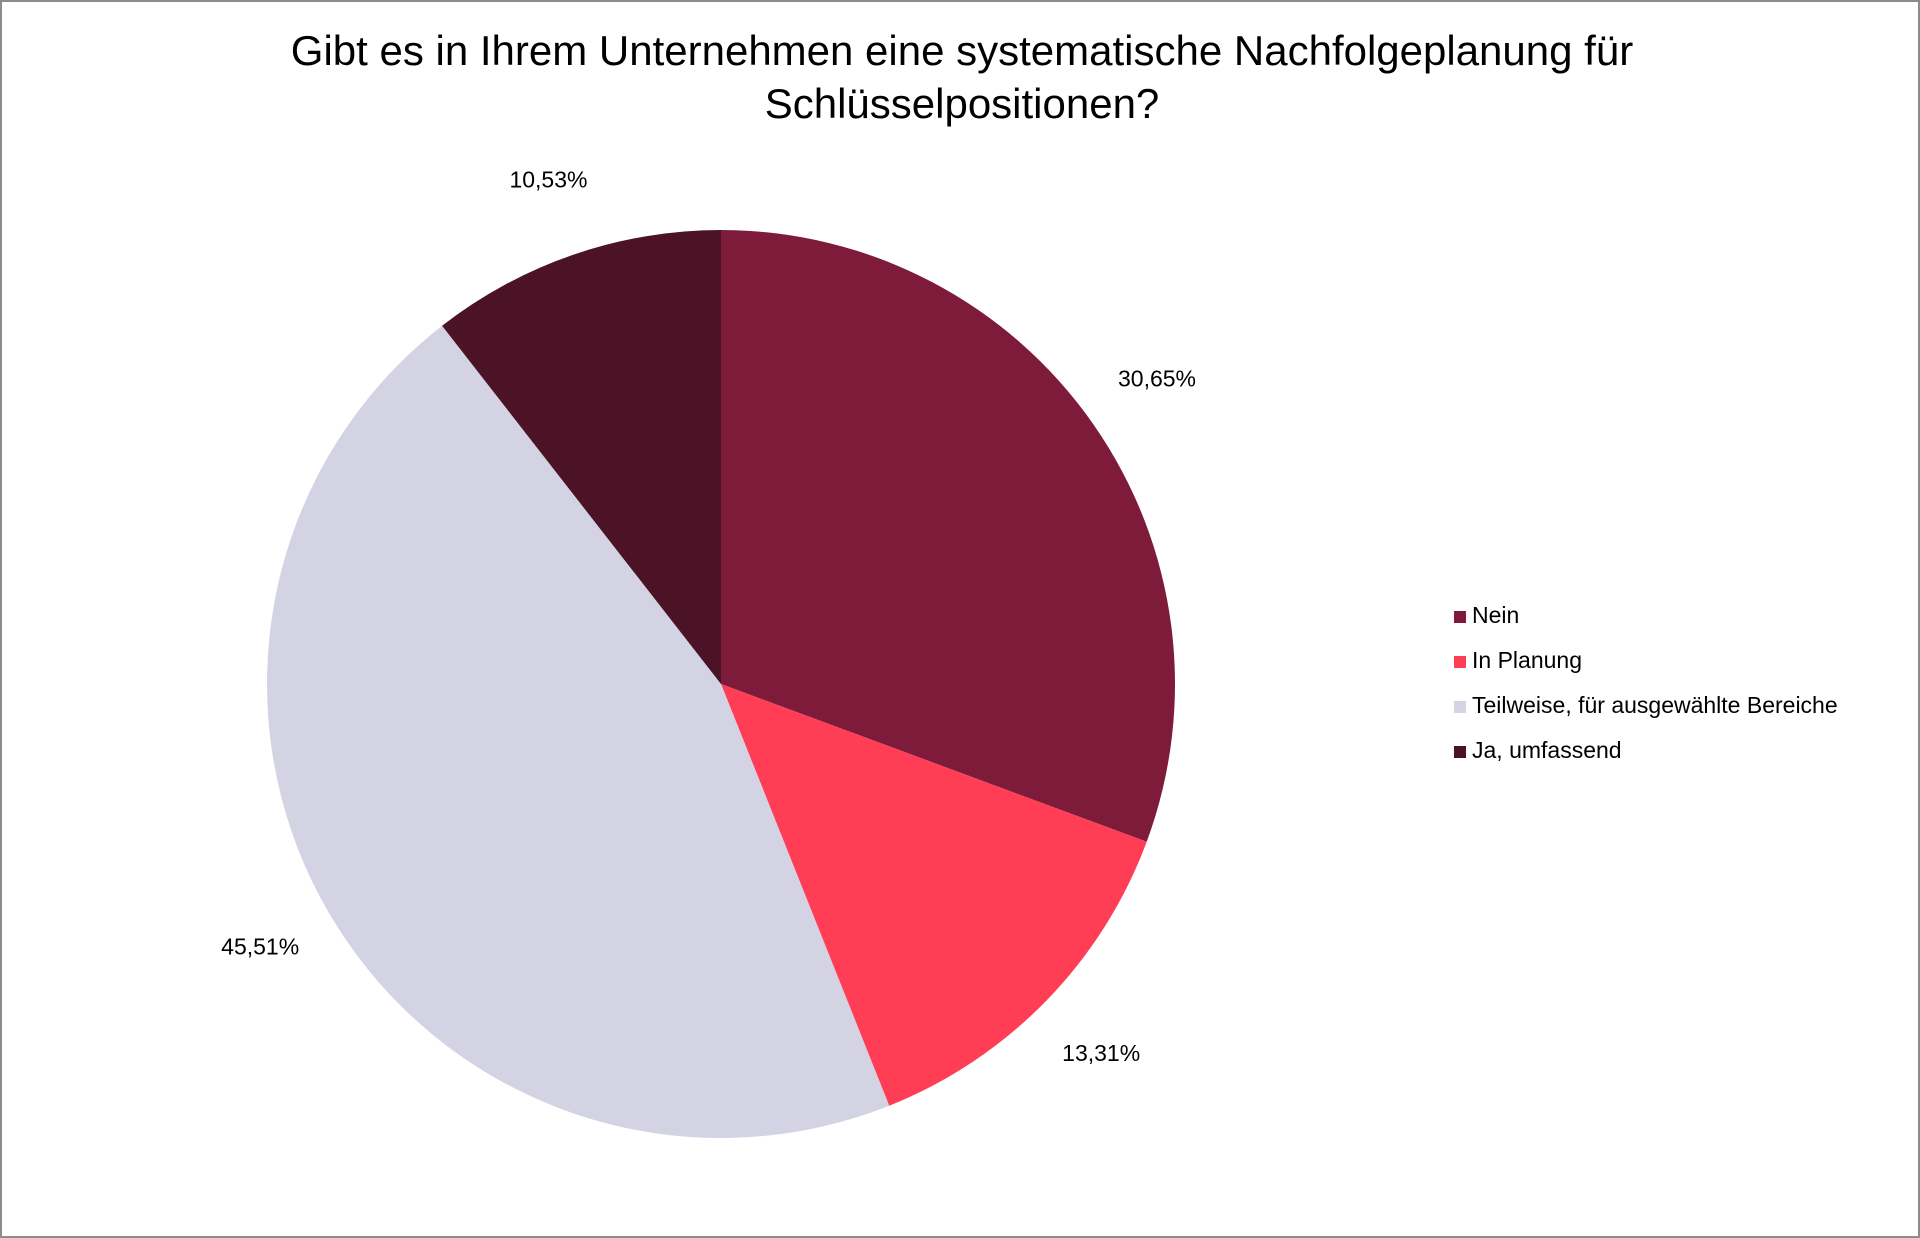 This screenshot has height=1238, width=1920. I want to click on data-label: 10,53%, so click(548, 180).